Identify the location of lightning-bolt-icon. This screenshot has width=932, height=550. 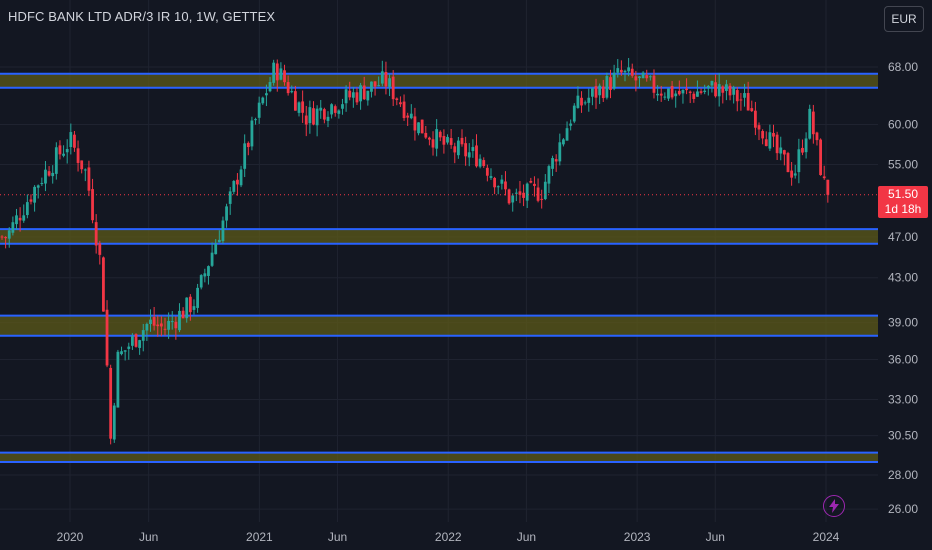
(834, 506).